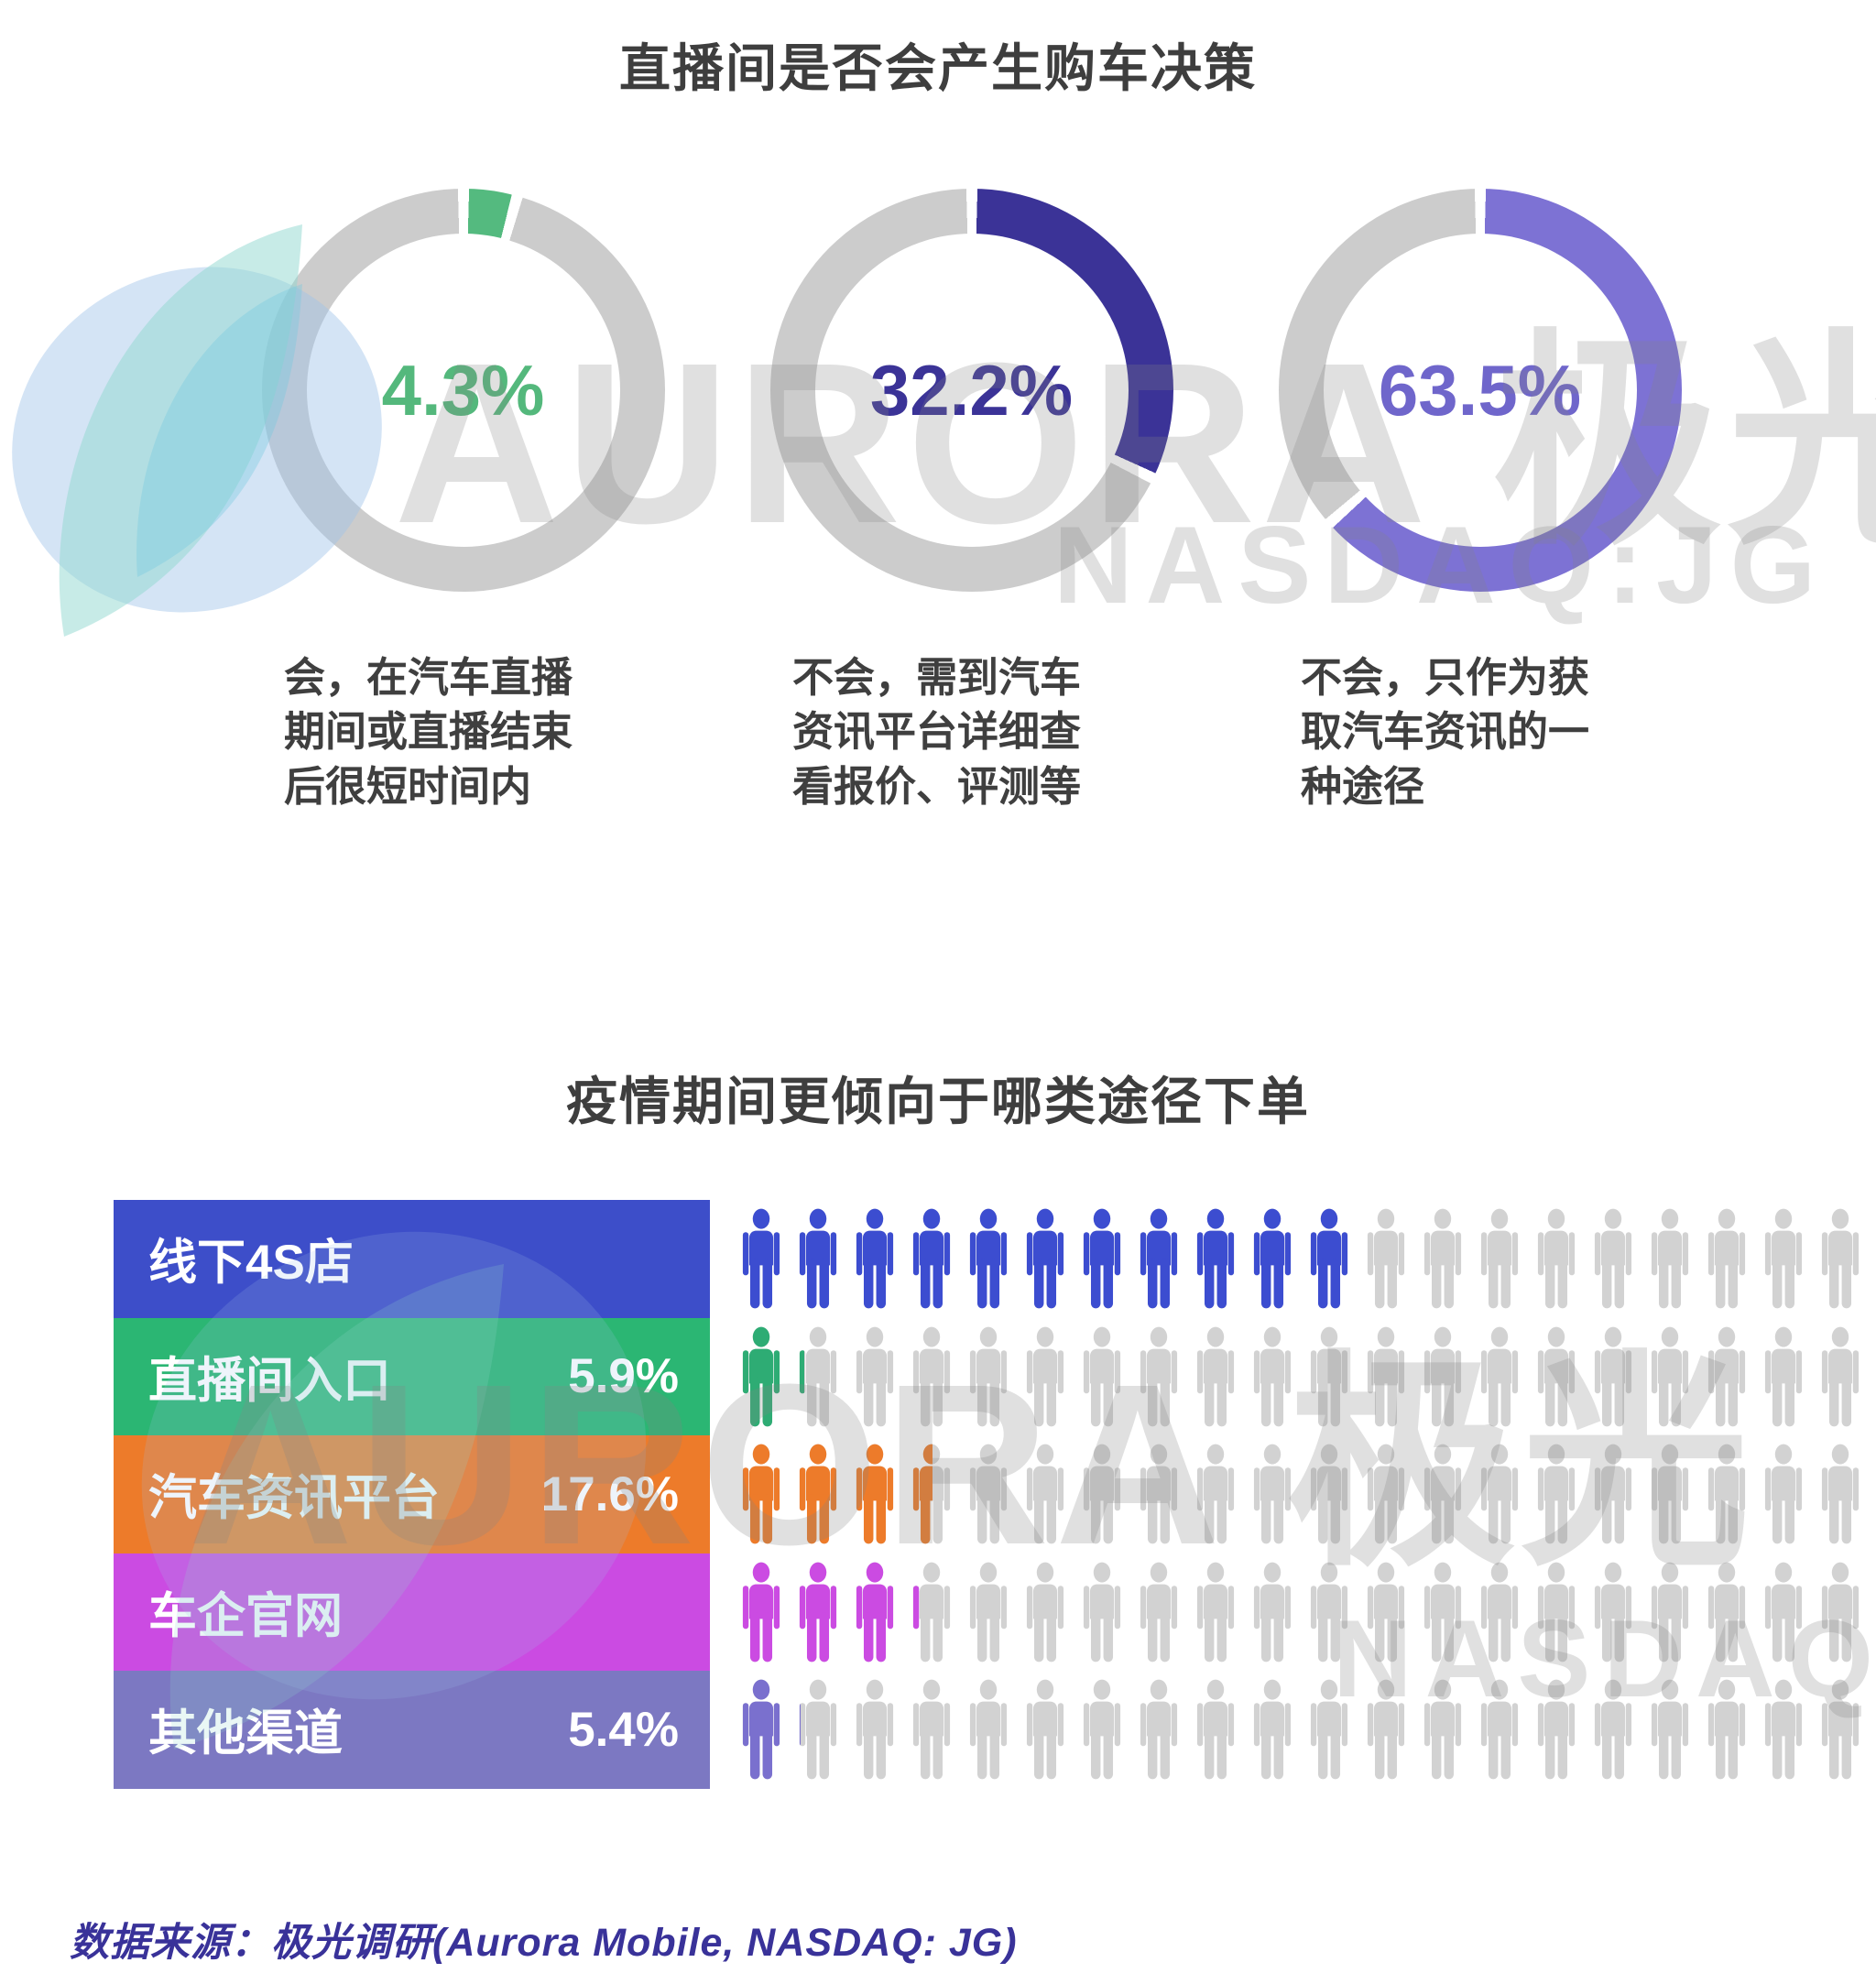 Image resolution: width=1876 pixels, height=1984 pixels. I want to click on donut-hole, so click(1480, 390).